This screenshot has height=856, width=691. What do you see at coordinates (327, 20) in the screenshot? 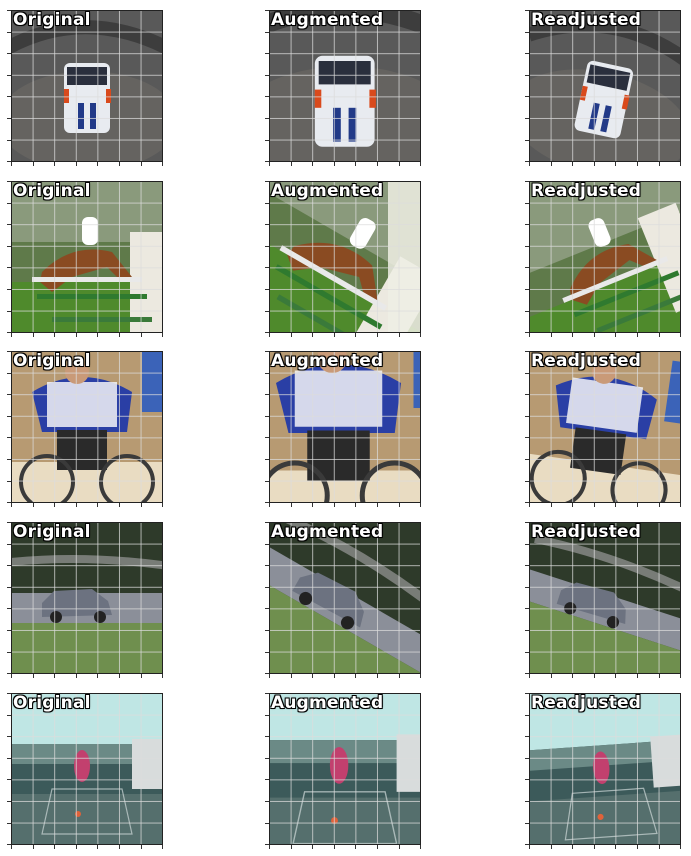
I see `panel-label: Augmented` at bounding box center [327, 20].